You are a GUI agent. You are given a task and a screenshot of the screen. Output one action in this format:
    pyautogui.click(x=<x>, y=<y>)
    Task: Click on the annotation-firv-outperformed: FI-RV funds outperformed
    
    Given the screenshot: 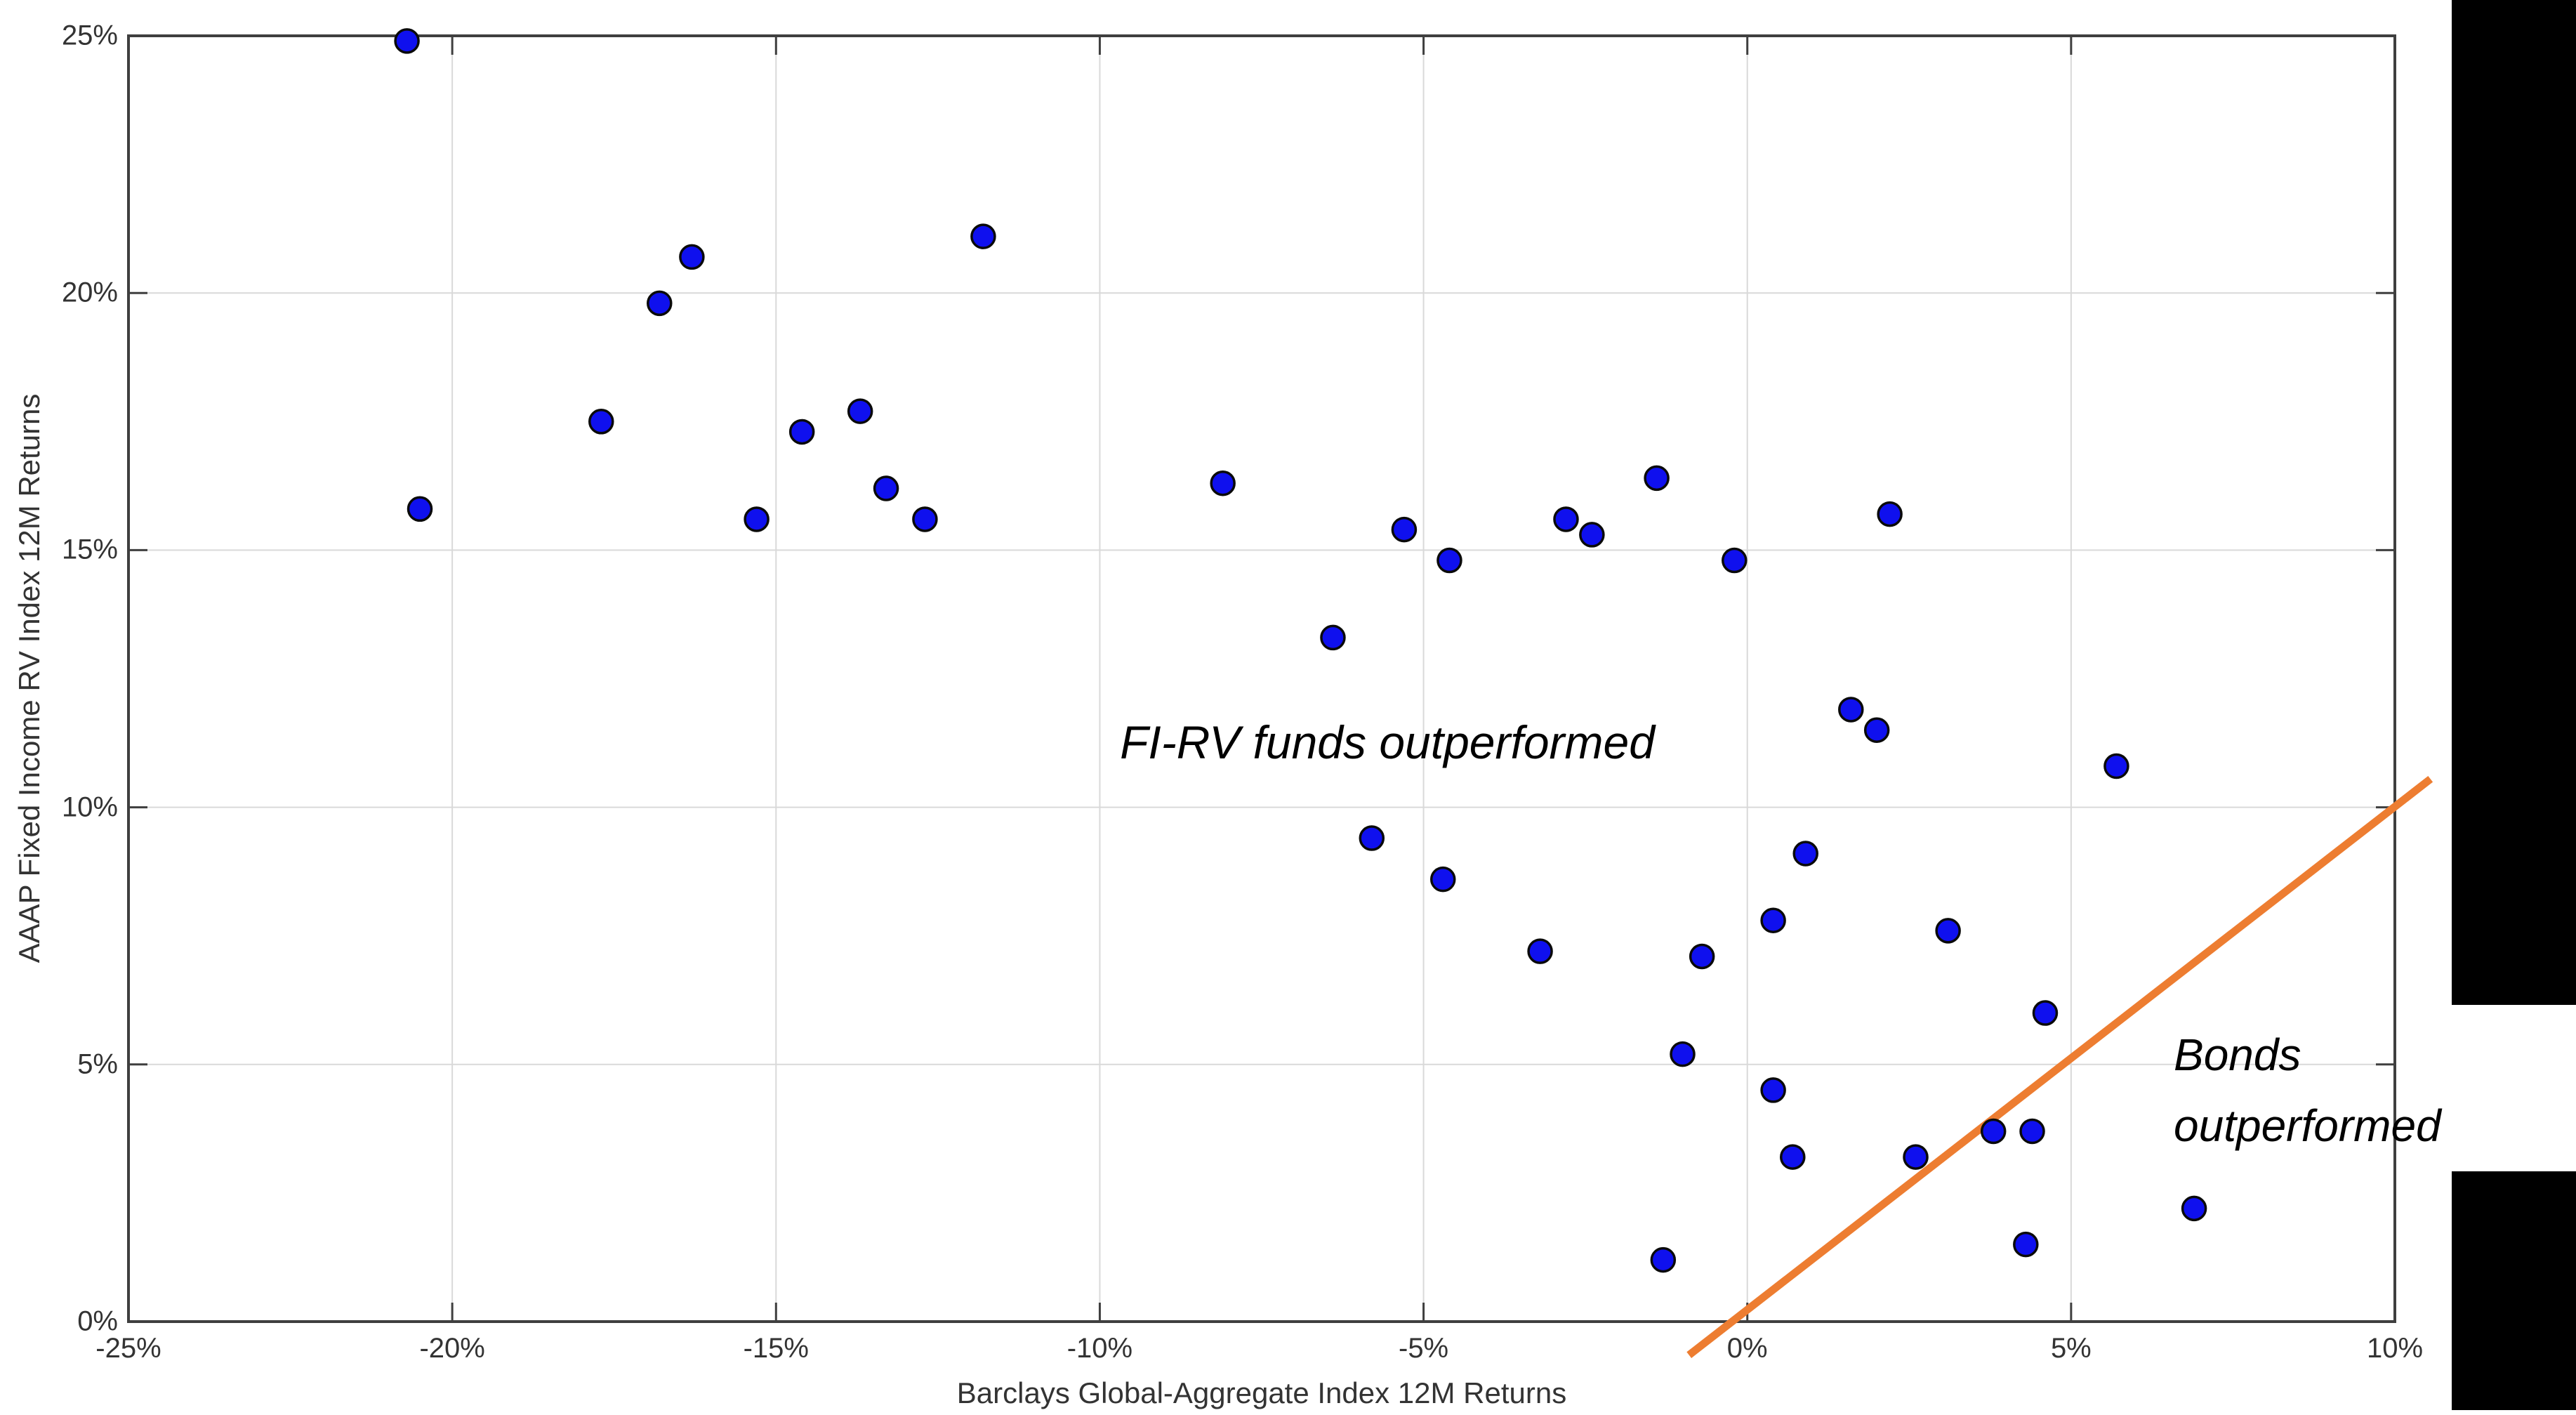 What is the action you would take?
    pyautogui.click(x=1387, y=742)
    